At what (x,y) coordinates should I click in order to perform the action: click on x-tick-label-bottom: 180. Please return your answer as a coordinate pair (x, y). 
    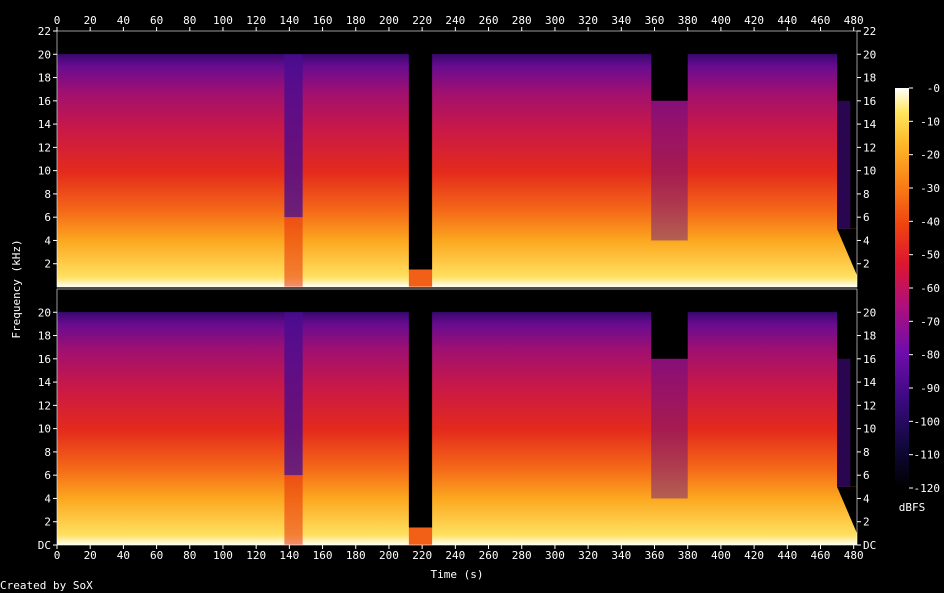
    Looking at the image, I should click on (356, 555).